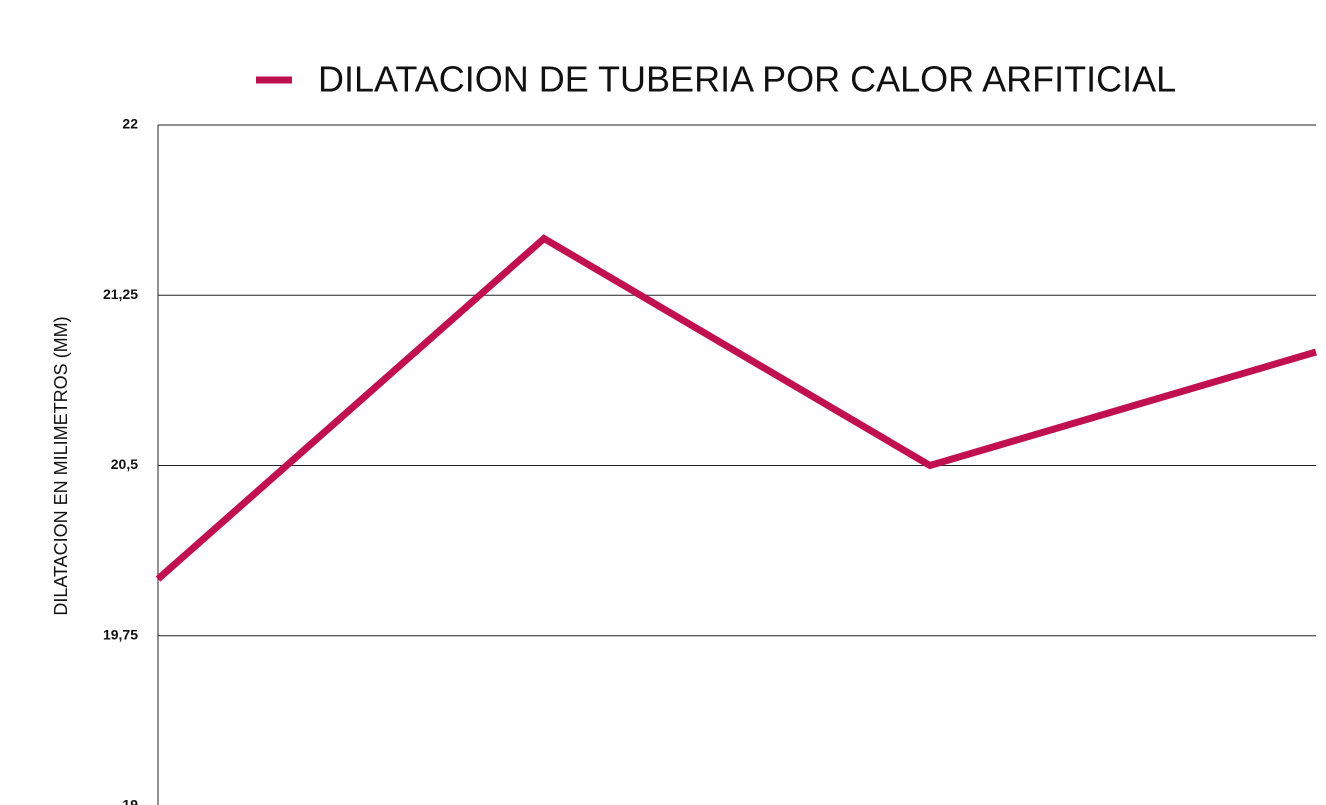 The height and width of the screenshot is (805, 1326). I want to click on y-tick-label: 19,75, so click(120, 634).